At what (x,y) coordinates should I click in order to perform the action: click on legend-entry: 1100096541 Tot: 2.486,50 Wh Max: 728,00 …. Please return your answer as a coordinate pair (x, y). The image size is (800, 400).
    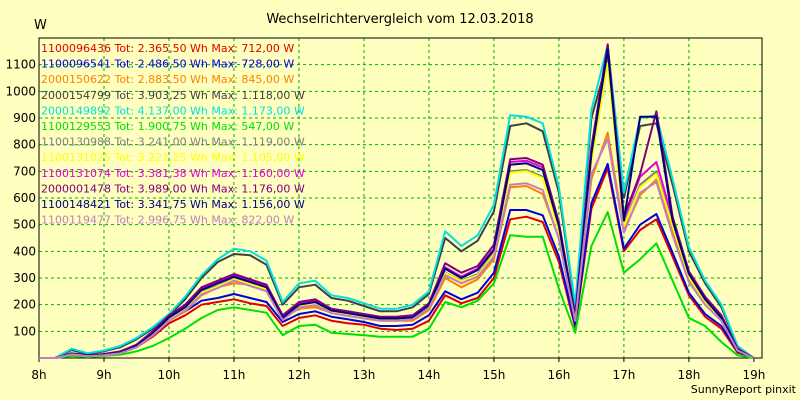
    Looking at the image, I should click on (167, 64).